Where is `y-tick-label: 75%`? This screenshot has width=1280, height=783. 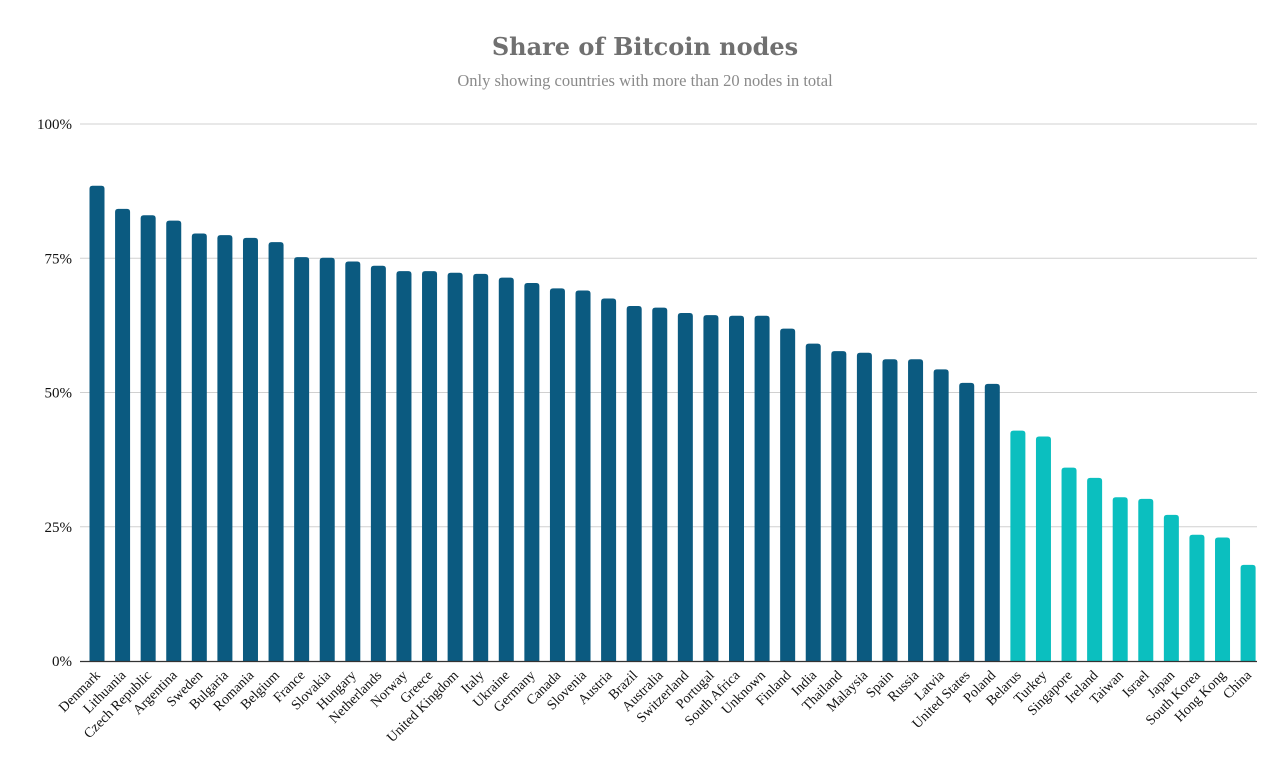 y-tick-label: 75% is located at coordinates (59, 259).